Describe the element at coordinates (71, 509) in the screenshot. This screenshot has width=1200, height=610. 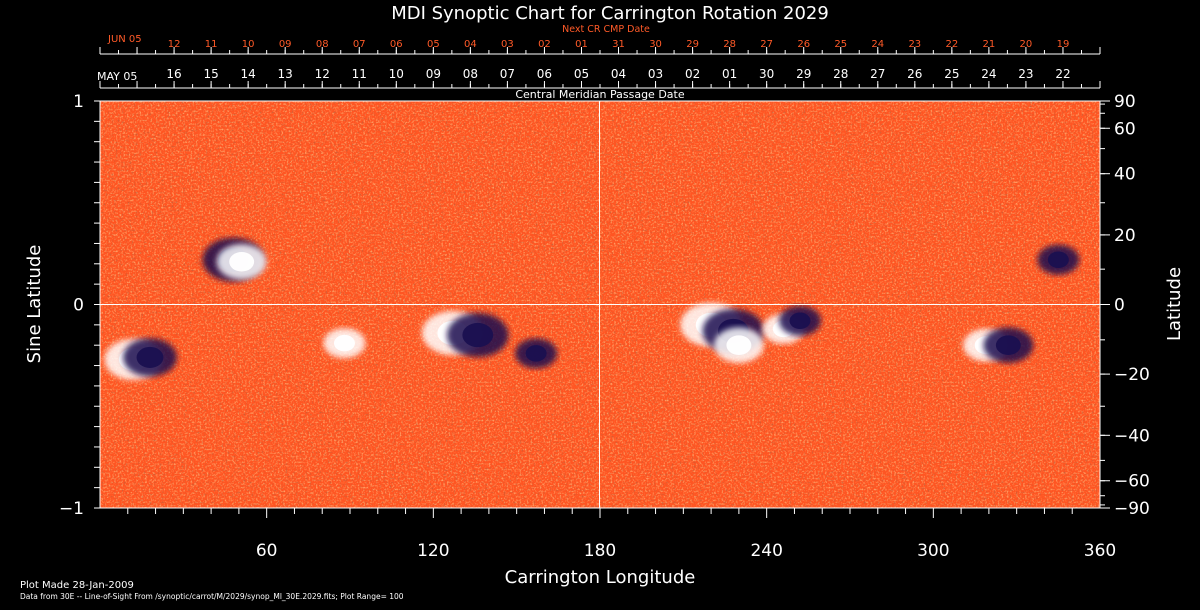
I see `y-tick-label: −1` at that location.